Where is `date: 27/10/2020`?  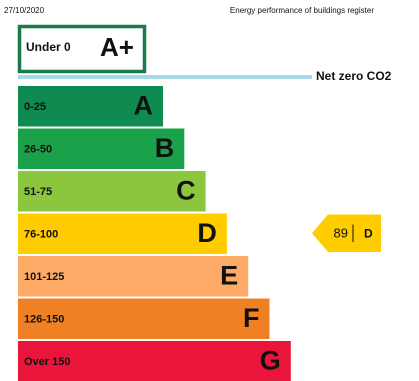
date: 27/10/2020 is located at coordinates (24, 10).